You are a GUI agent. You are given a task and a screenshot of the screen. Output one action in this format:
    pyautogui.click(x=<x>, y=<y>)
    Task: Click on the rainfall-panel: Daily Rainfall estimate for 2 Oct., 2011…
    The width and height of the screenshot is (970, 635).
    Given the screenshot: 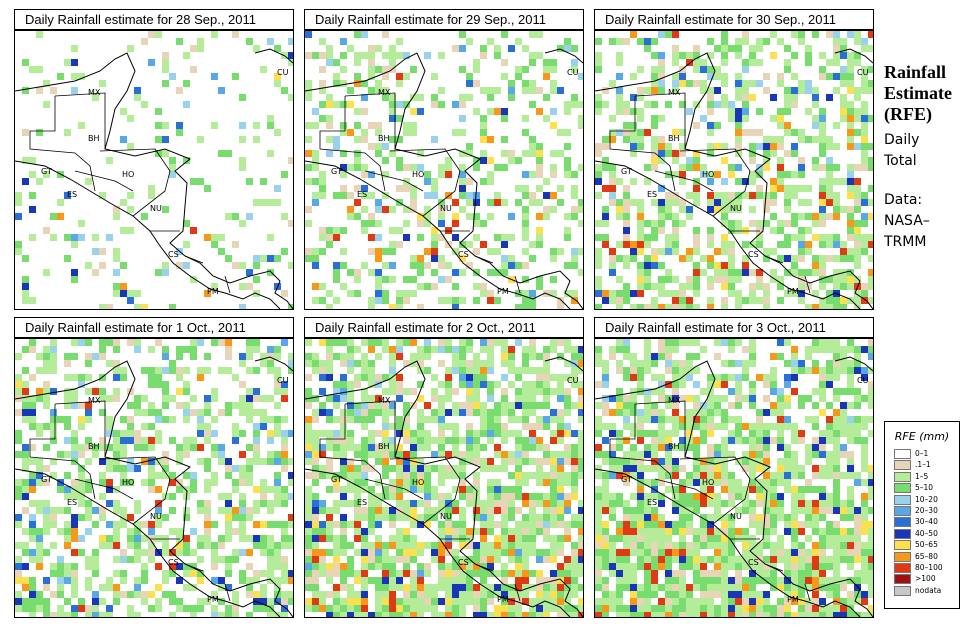 What is the action you would take?
    pyautogui.click(x=444, y=467)
    